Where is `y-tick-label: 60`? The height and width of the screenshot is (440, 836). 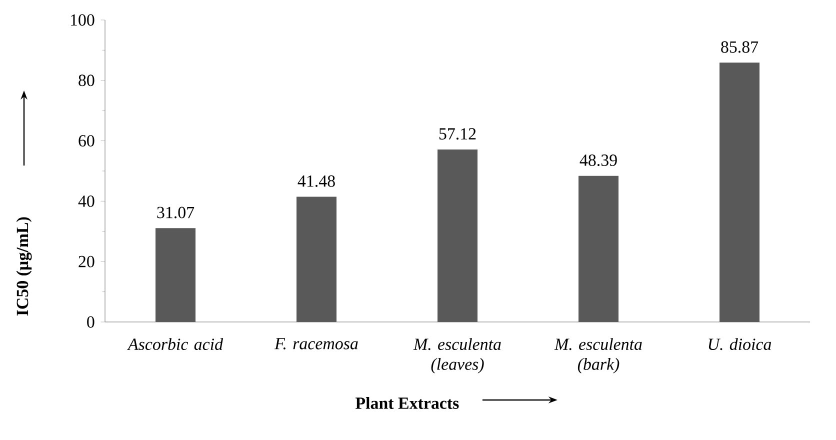 y-tick-label: 60 is located at coordinates (86, 141).